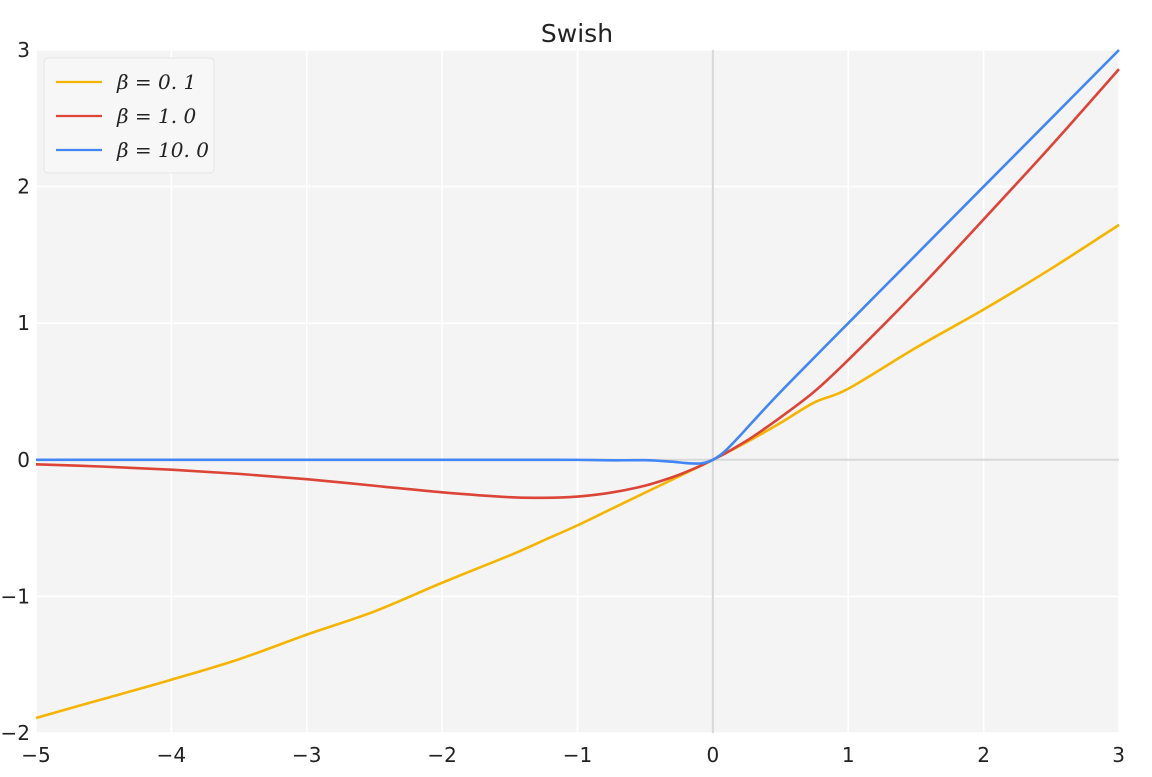  Describe the element at coordinates (156, 82) in the screenshot. I see `legend-label-beta-0-1: β = 0. 1` at that location.